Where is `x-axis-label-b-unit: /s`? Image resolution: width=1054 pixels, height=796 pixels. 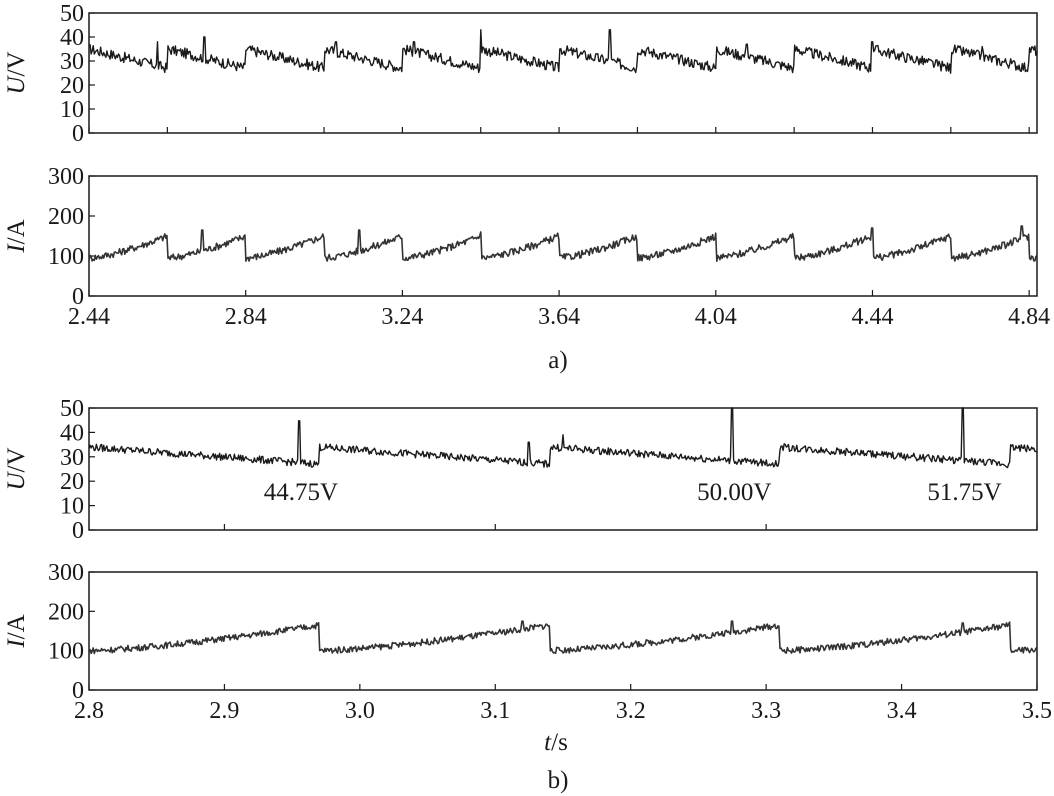
x-axis-label-b-unit: /s is located at coordinates (559, 742).